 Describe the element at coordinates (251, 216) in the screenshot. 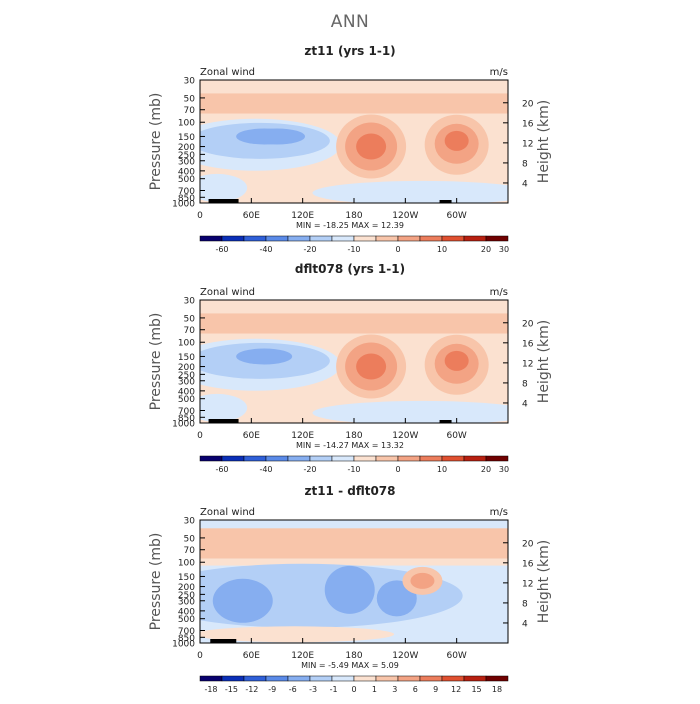

I see `x-tick-label: 60E` at that location.